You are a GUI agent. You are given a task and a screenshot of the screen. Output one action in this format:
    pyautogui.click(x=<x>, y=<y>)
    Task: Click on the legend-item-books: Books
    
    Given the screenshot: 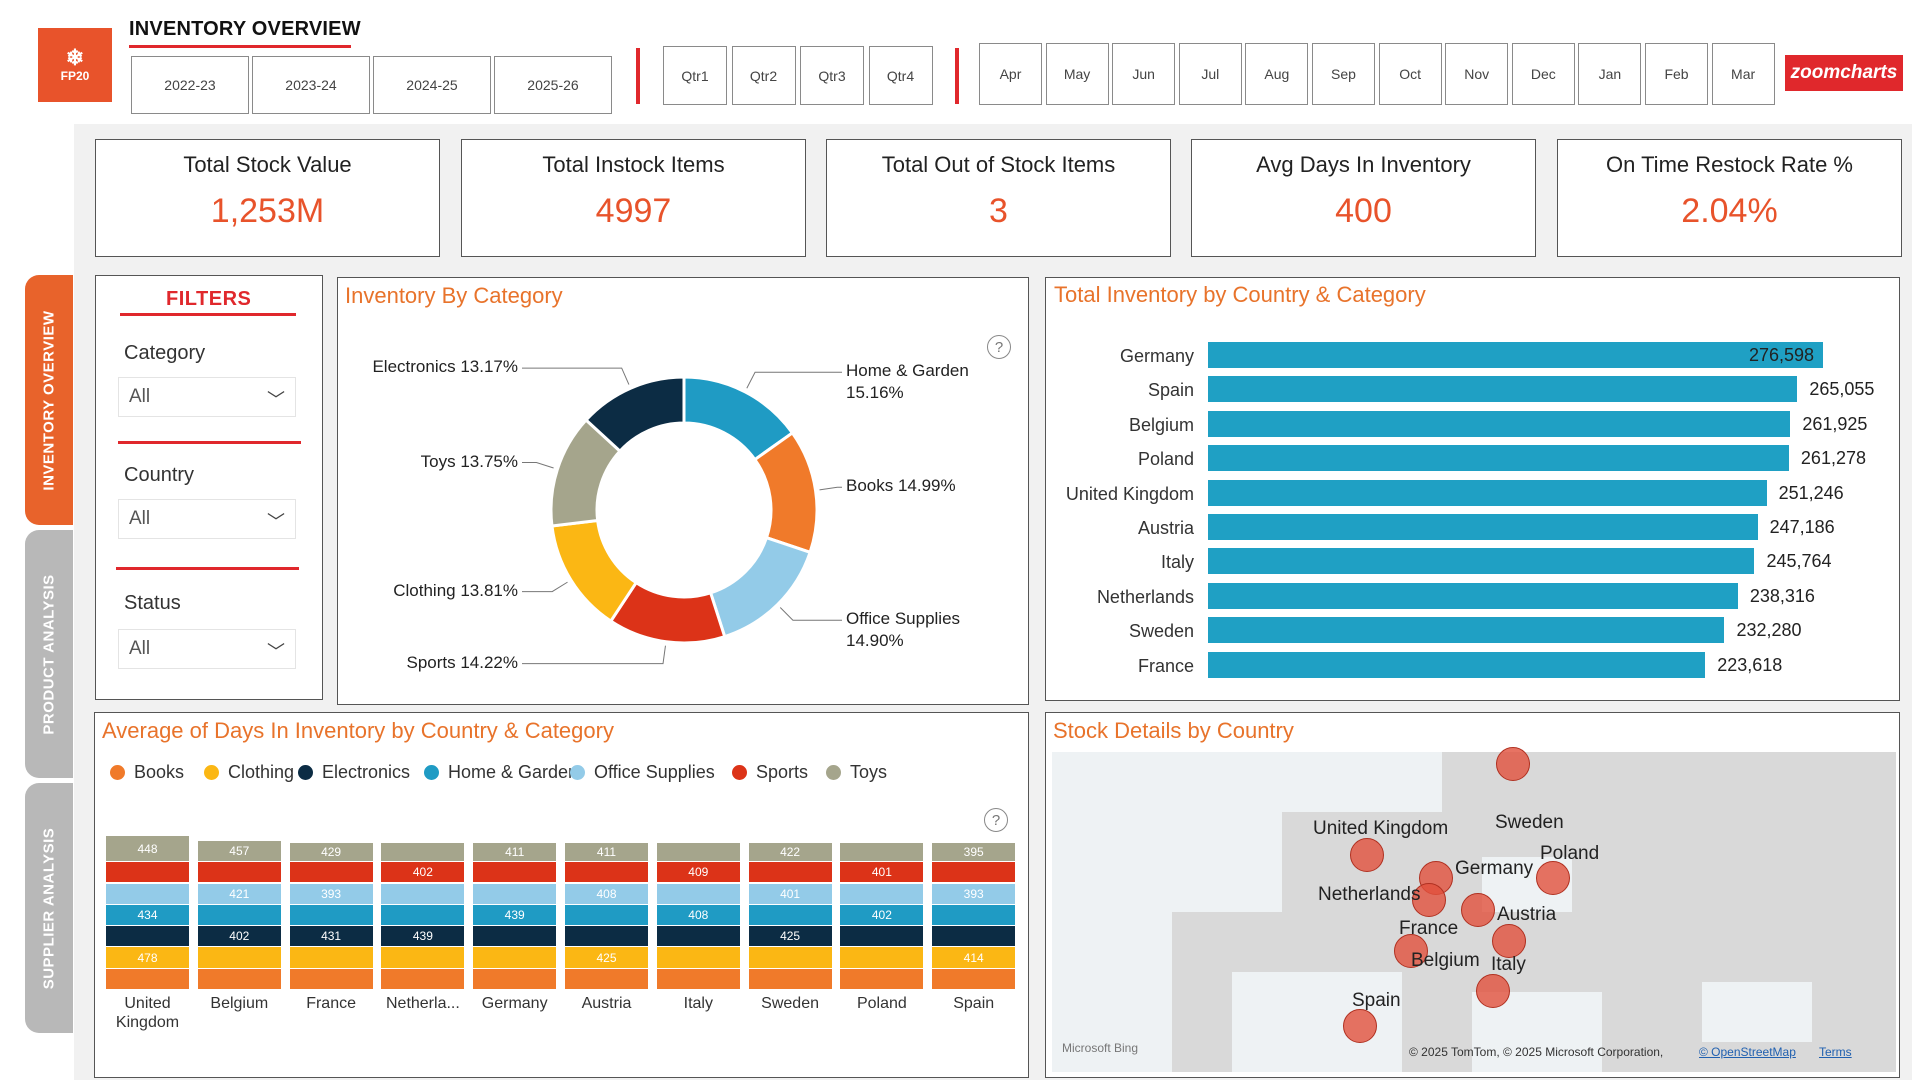 What is the action you would take?
    pyautogui.click(x=147, y=772)
    